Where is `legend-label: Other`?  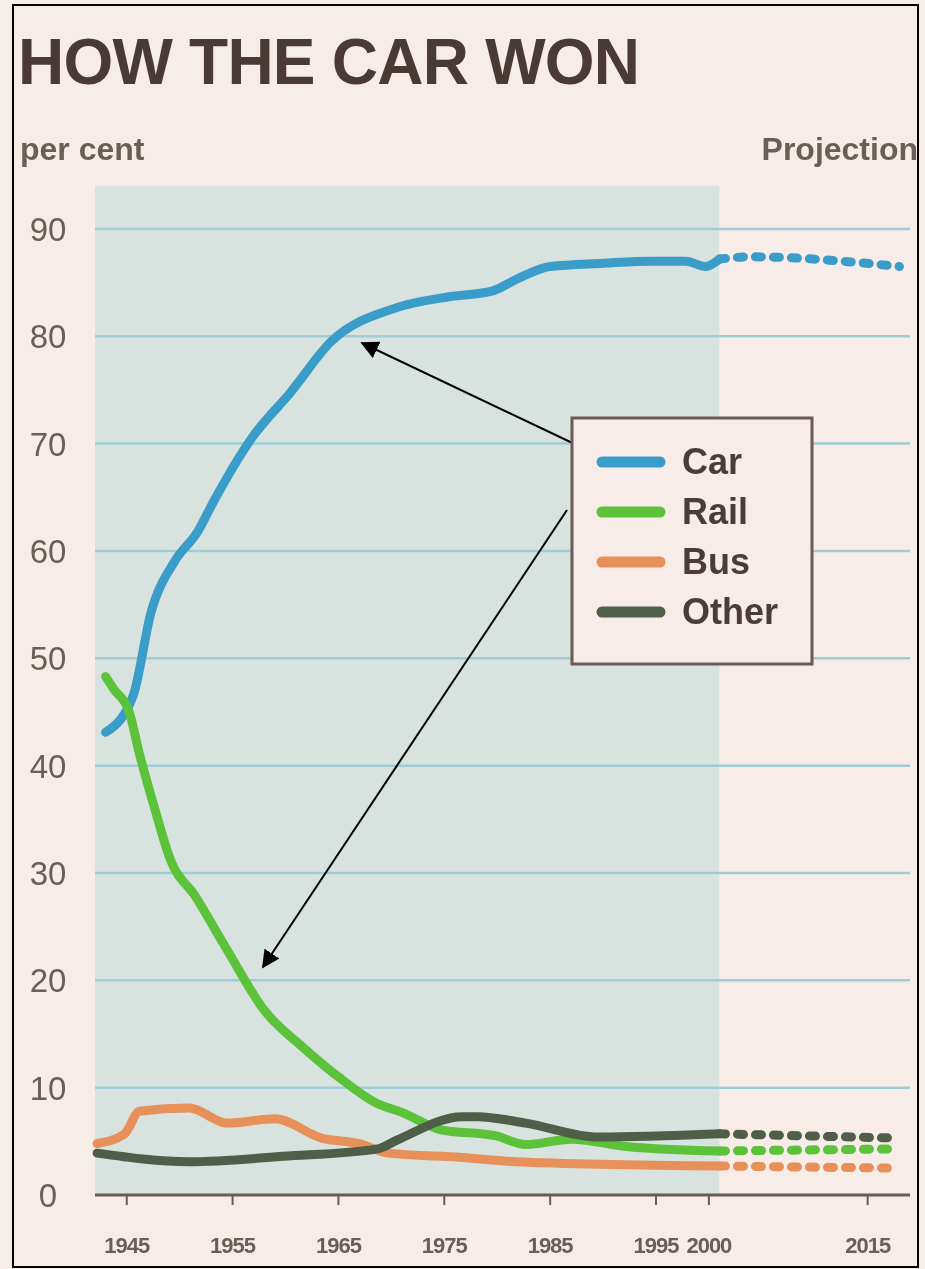 legend-label: Other is located at coordinates (730, 611).